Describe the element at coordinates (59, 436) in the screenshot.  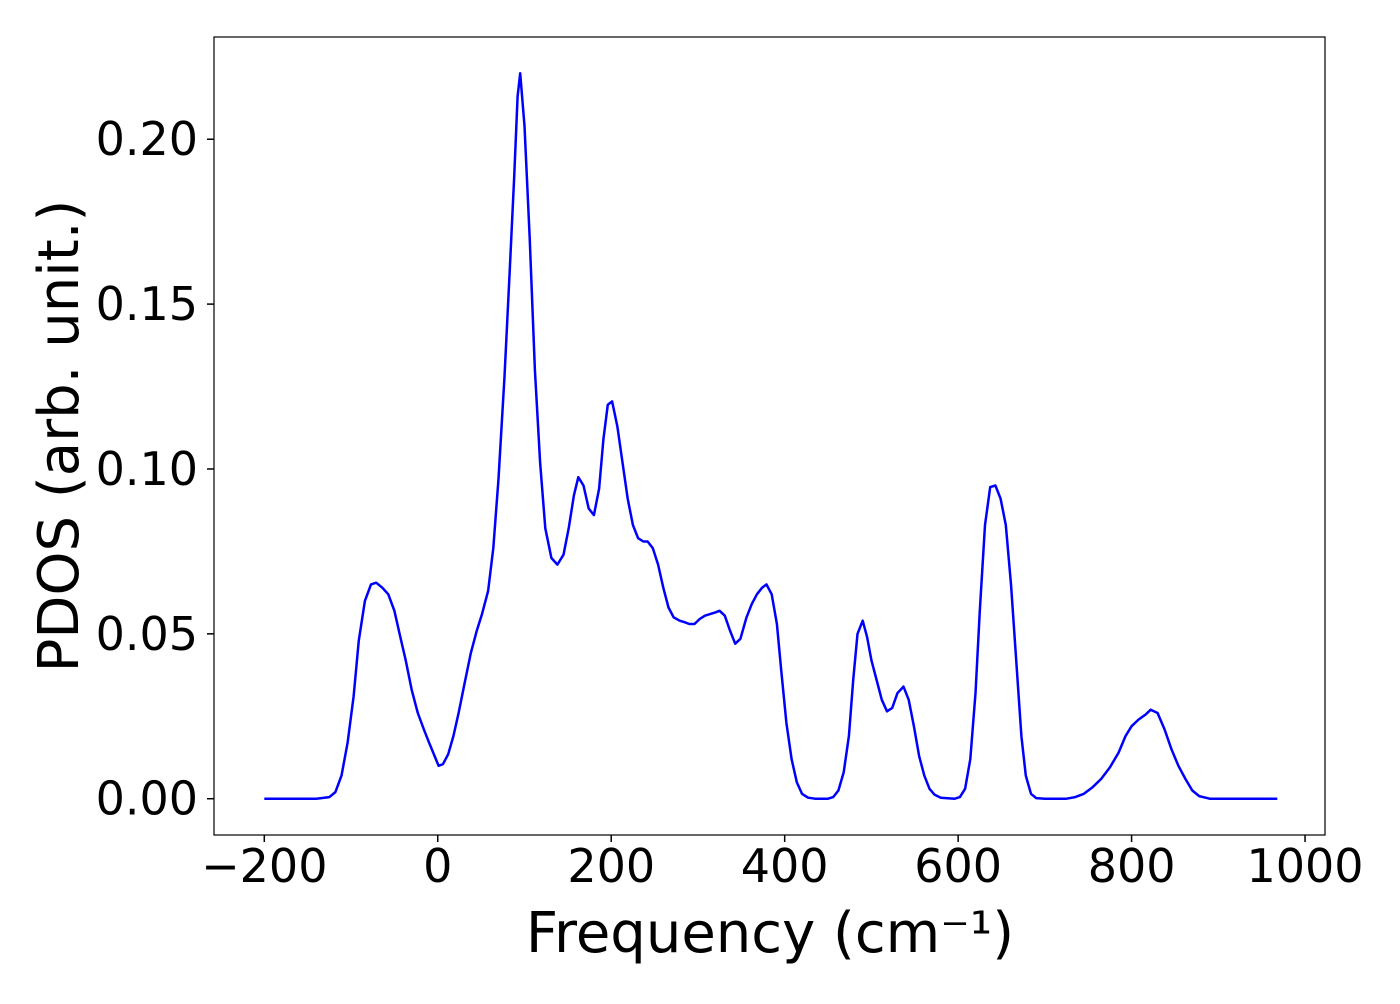
I see `y-axis-label: PDOS (arb. unit.)` at that location.